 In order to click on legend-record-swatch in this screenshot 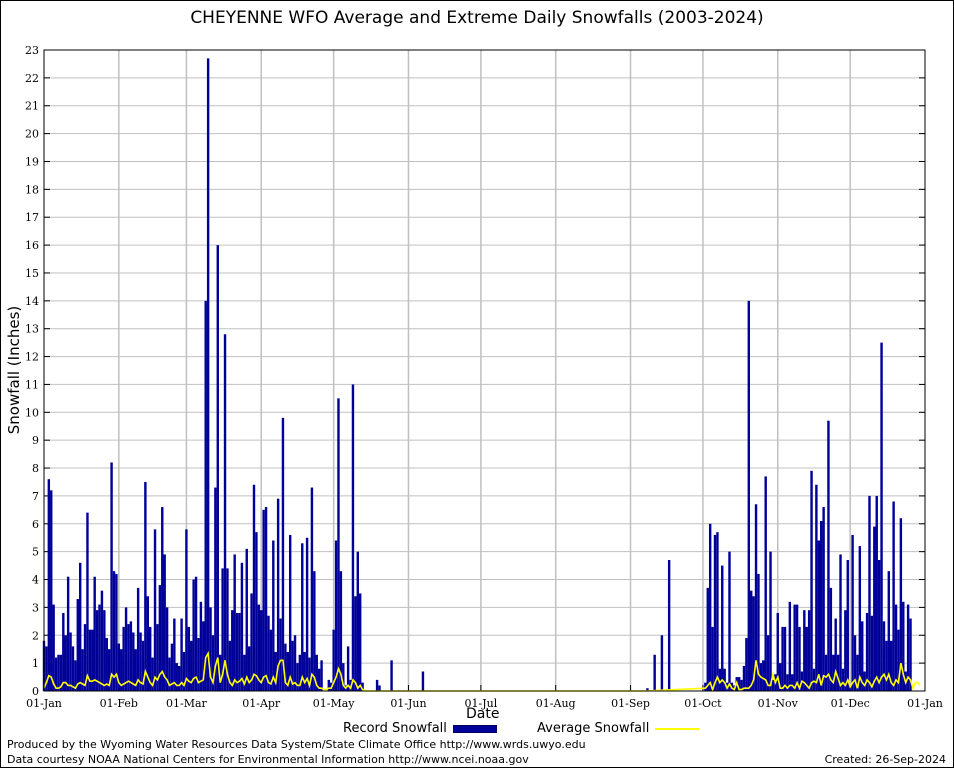, I will do `click(474, 728)`.